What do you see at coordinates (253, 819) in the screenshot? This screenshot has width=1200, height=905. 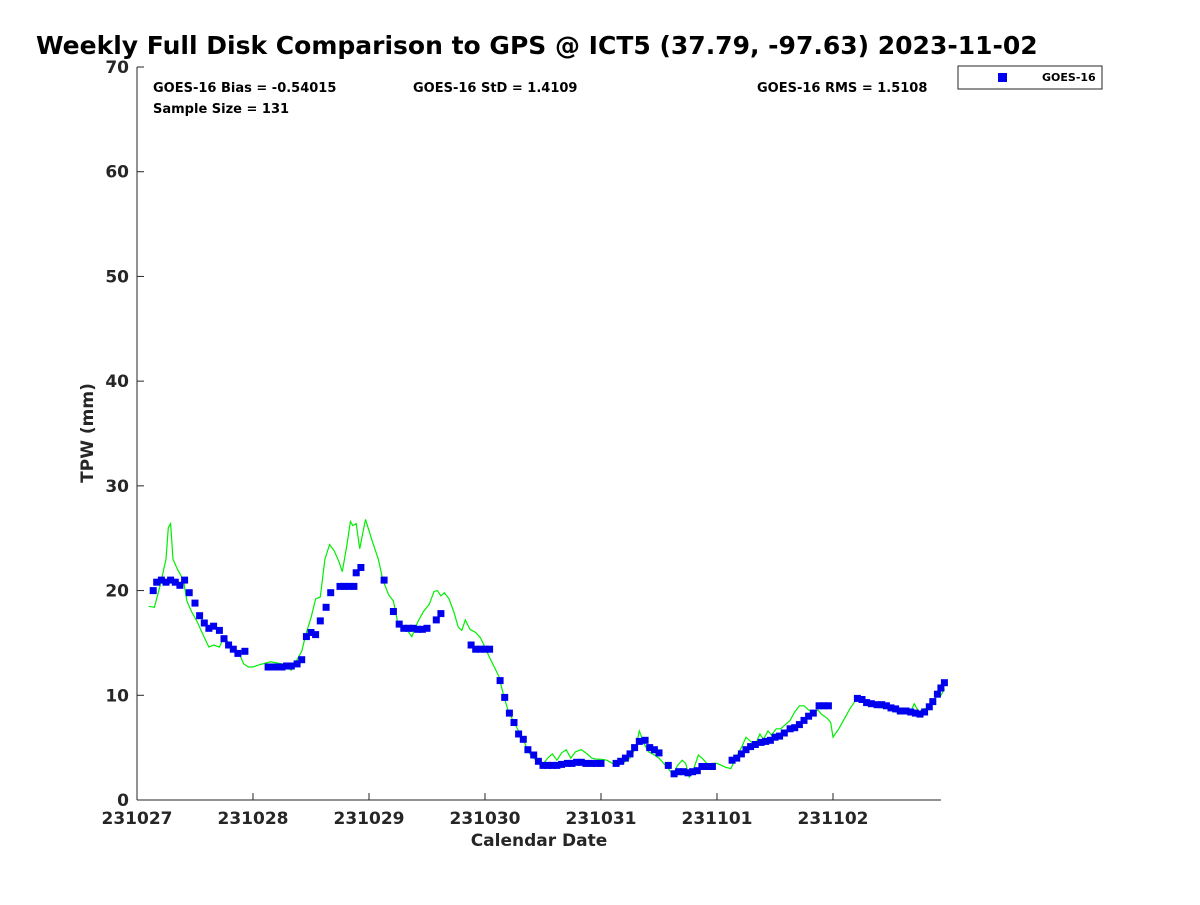 I see `x-tick-label: 231028` at bounding box center [253, 819].